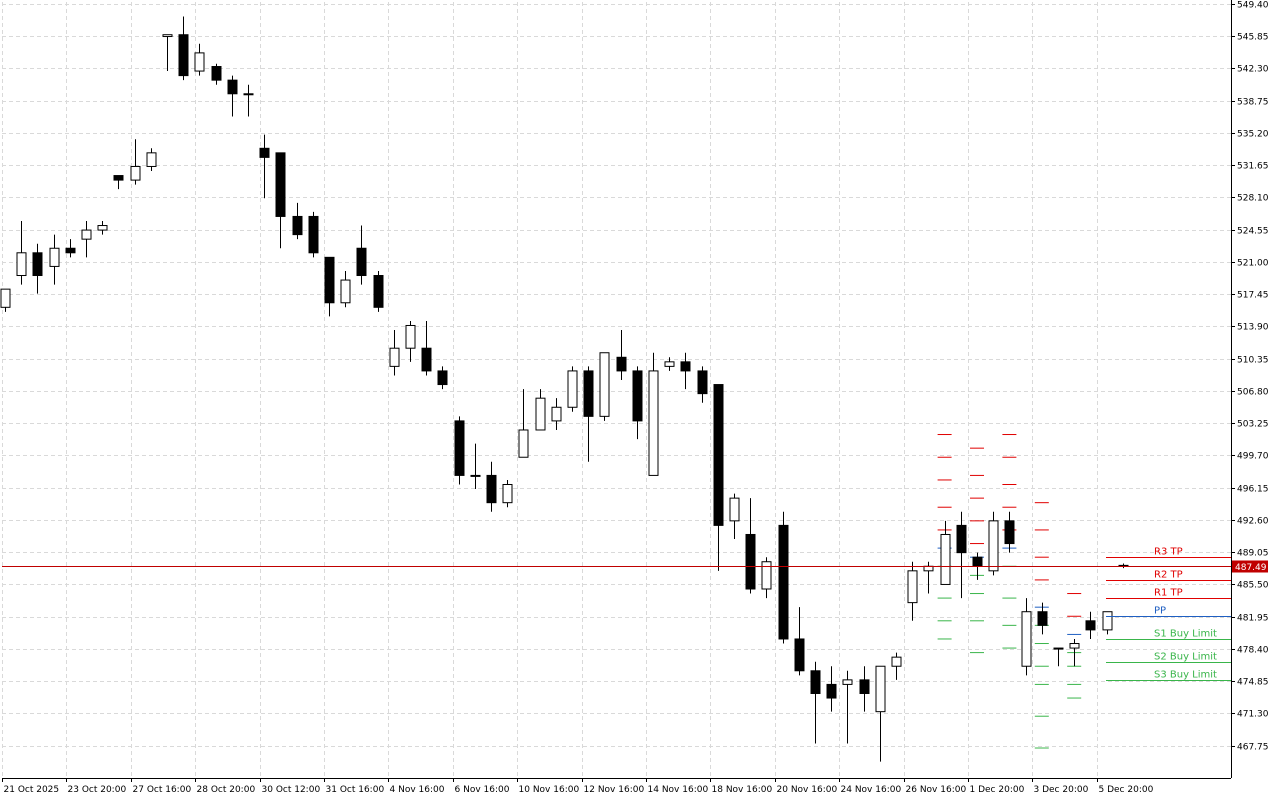 The width and height of the screenshot is (1280, 800). Describe the element at coordinates (1185, 657) in the screenshot. I see `level-label: S2 Buy Limit` at that location.